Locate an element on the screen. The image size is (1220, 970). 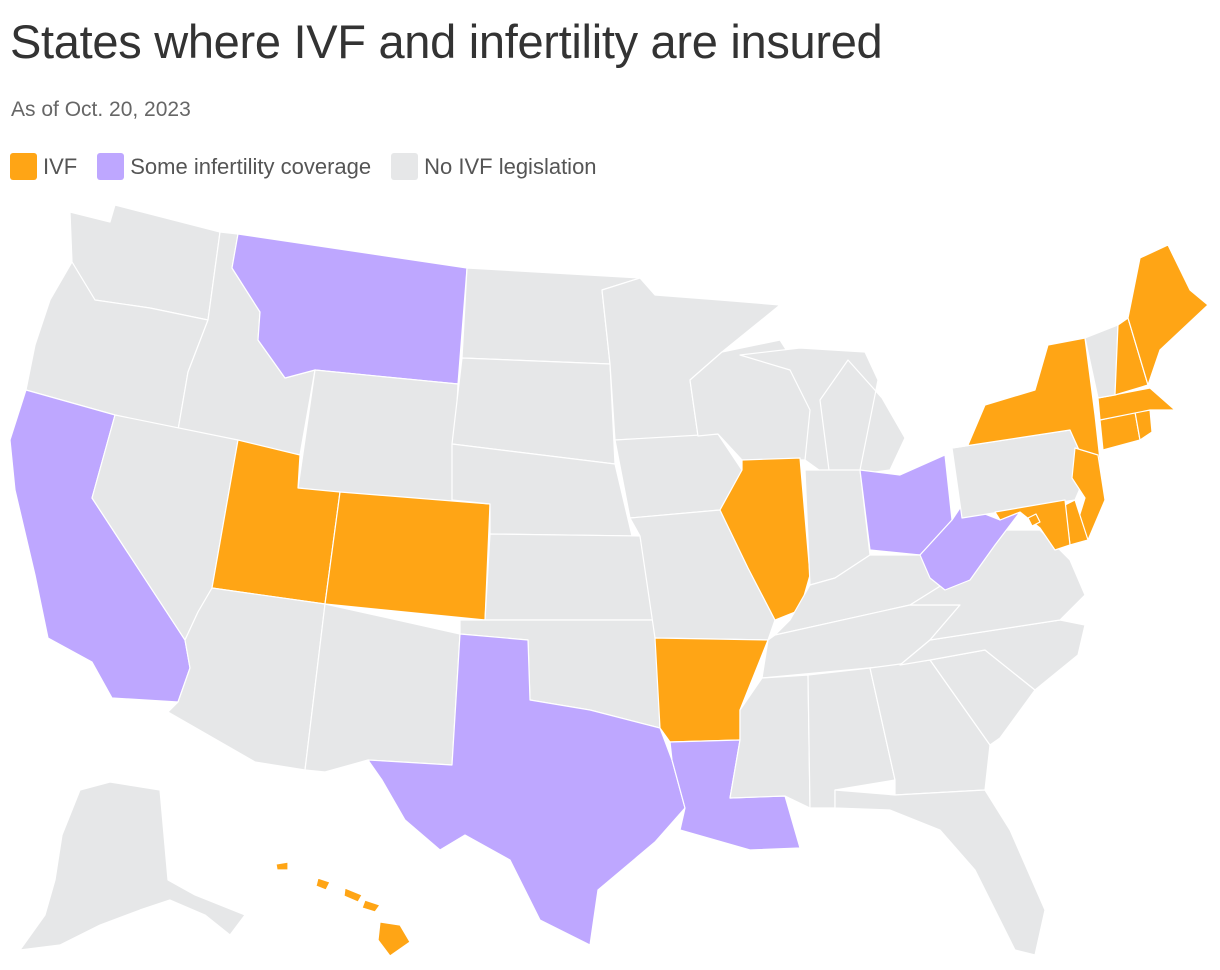
legend-item-ivf: IVF is located at coordinates (43, 166).